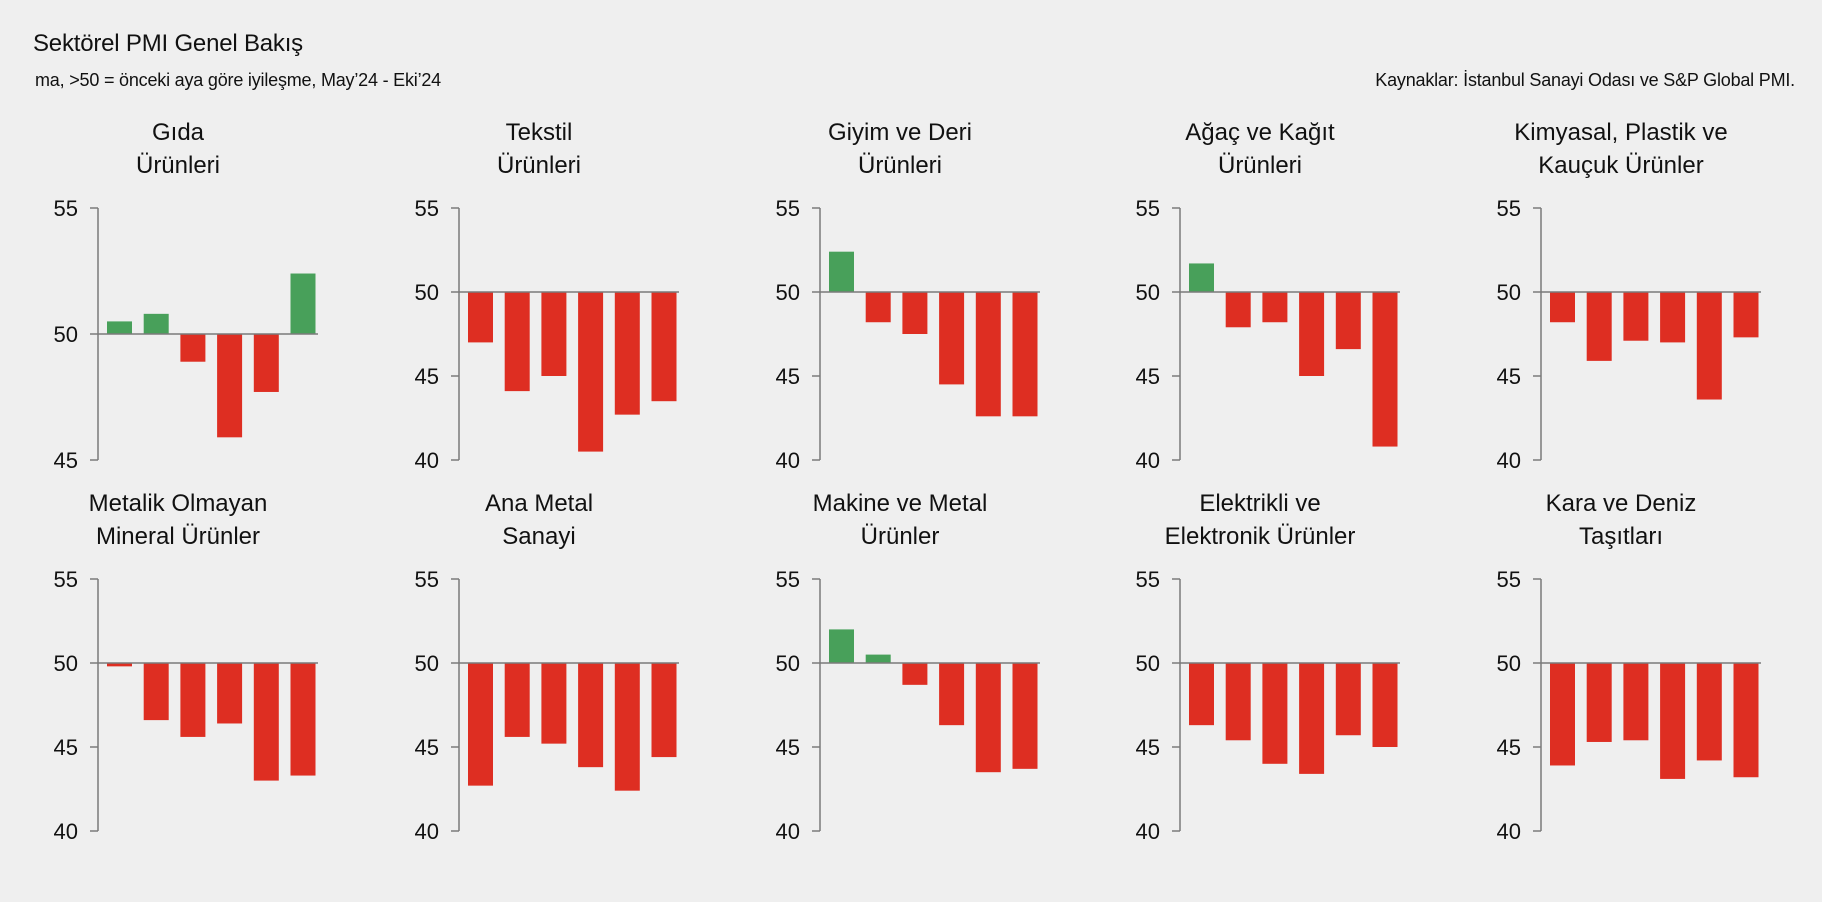 This screenshot has height=902, width=1822. I want to click on chart-panel: Ağaç ve Kağıt Ürünleri 40 45 50 55, so click(1268, 296).